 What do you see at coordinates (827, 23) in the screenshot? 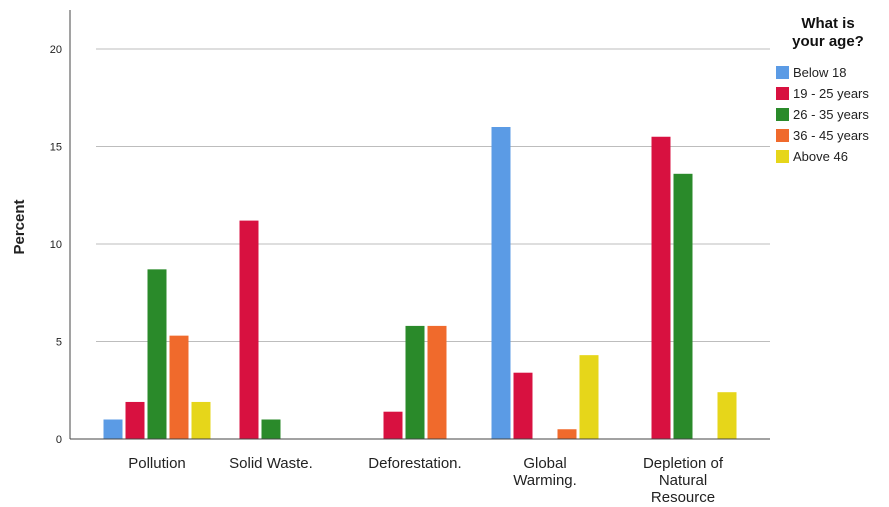
I see `legend-title: What is` at bounding box center [827, 23].